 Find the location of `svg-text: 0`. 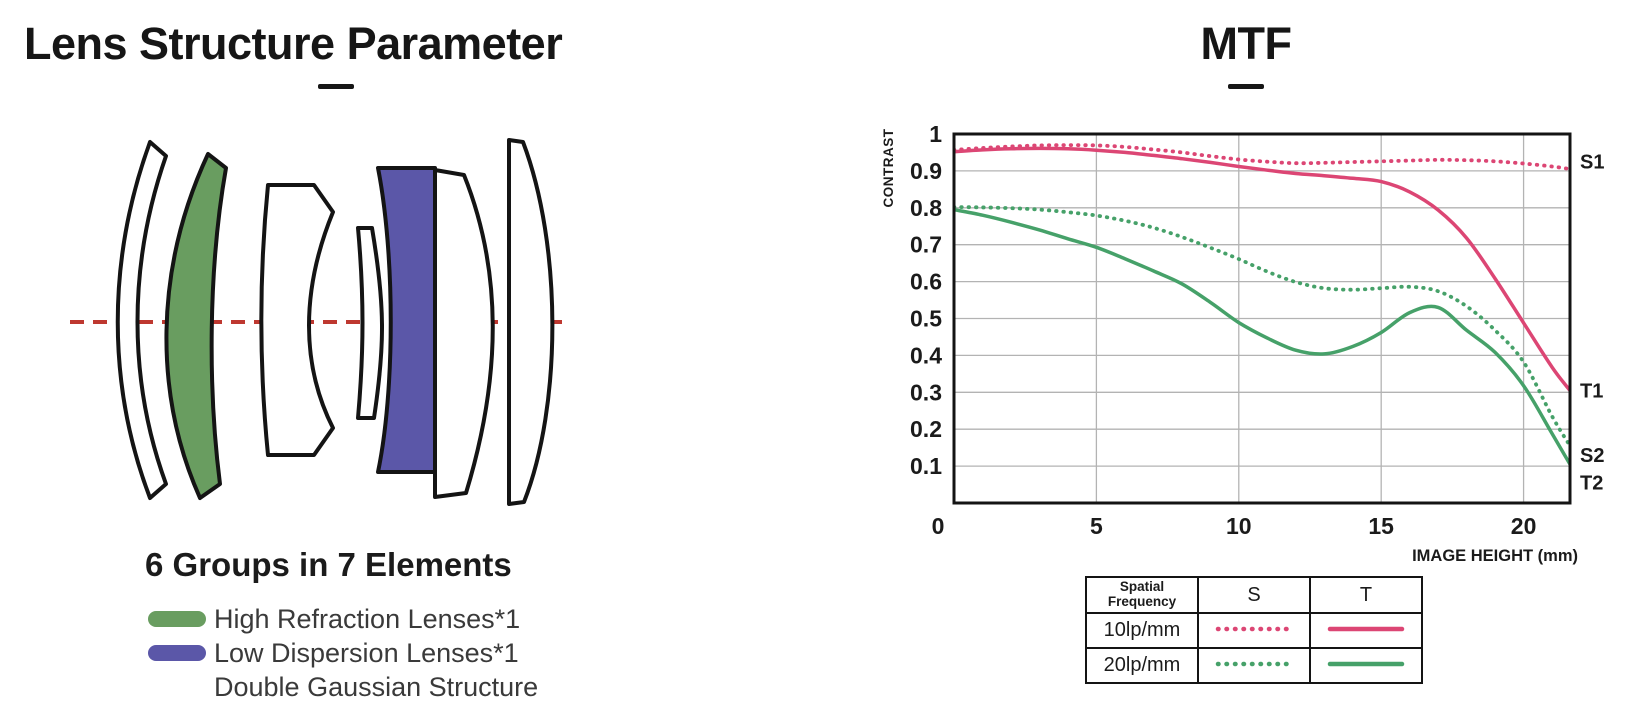

svg-text: 0 is located at coordinates (938, 526).